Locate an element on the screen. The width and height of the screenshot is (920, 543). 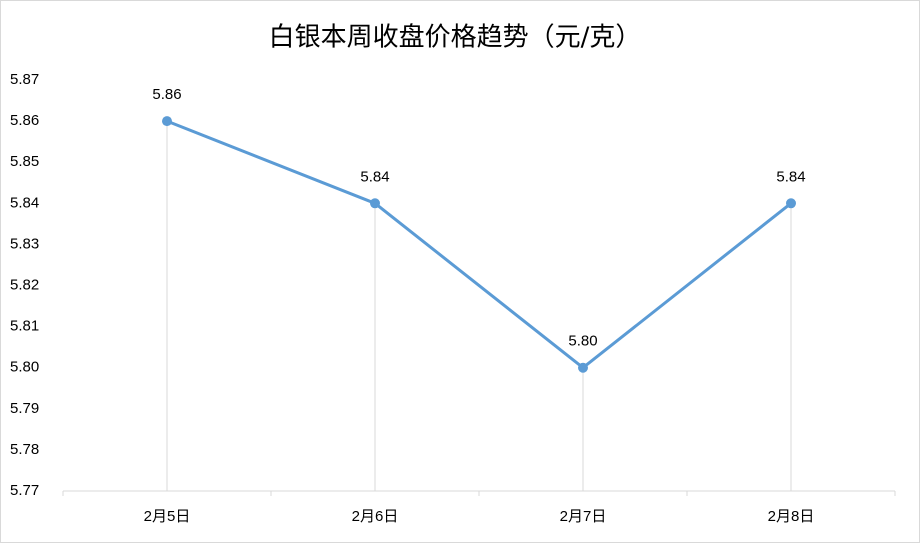
y-tick-label: 5.79 is located at coordinates (24, 408).